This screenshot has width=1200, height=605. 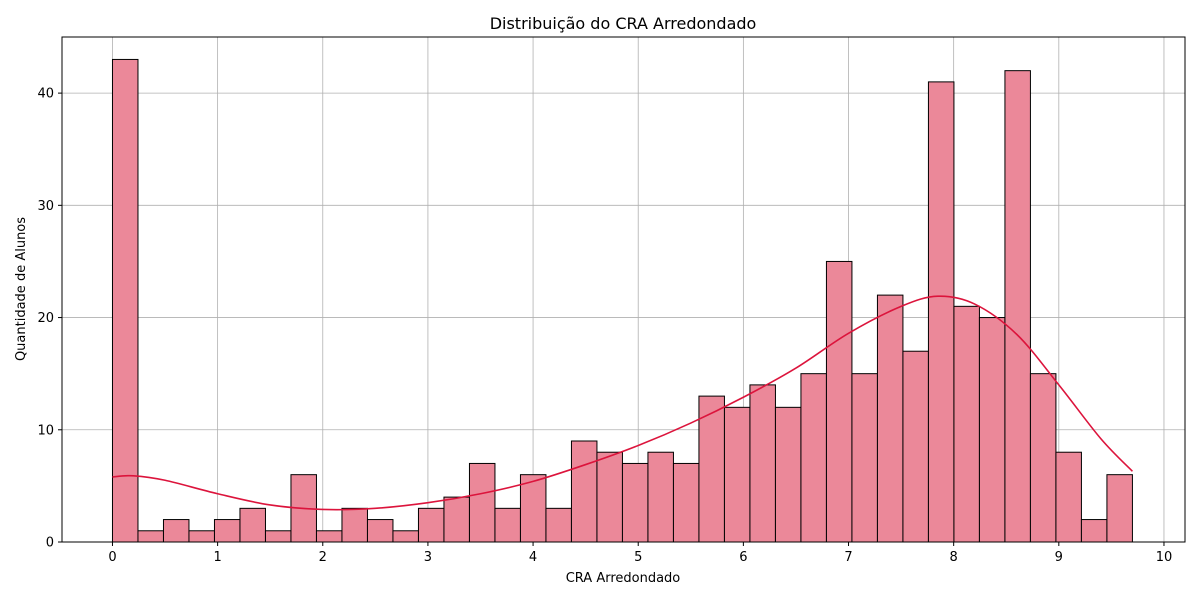 I want to click on y-tick-label: 20, so click(x=45, y=318).